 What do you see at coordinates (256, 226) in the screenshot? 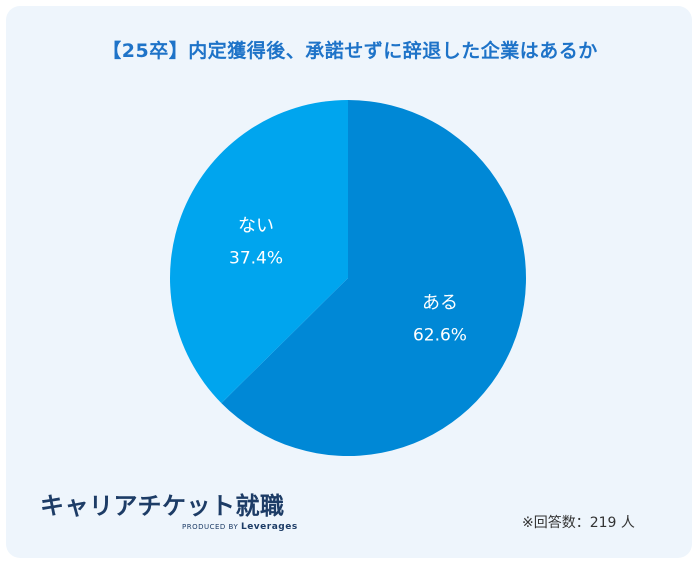
I see `slice-label-1: ない` at bounding box center [256, 226].